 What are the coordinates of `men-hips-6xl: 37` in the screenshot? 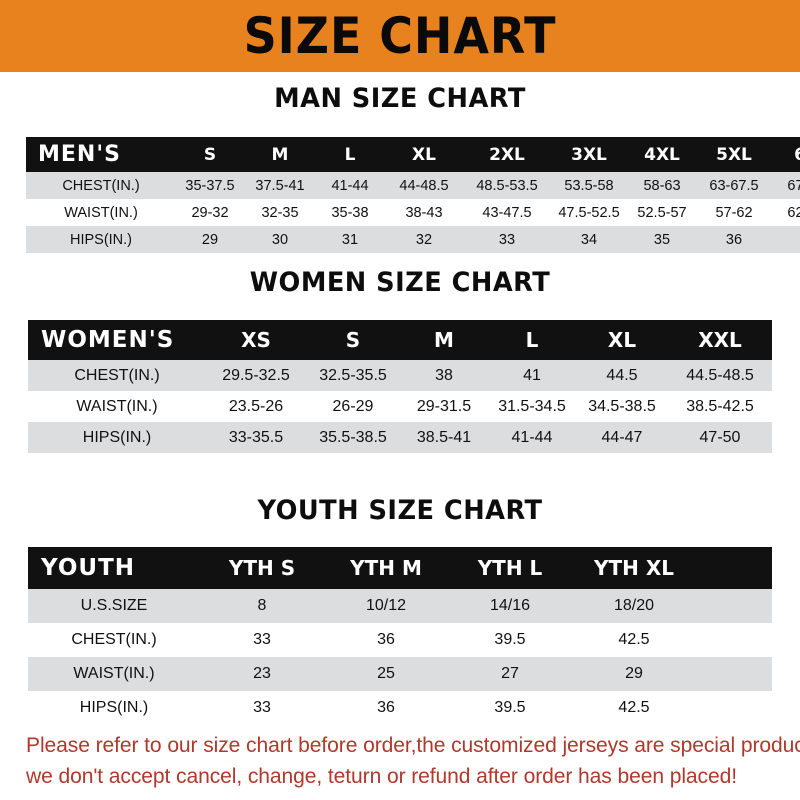 It's located at (786, 239).